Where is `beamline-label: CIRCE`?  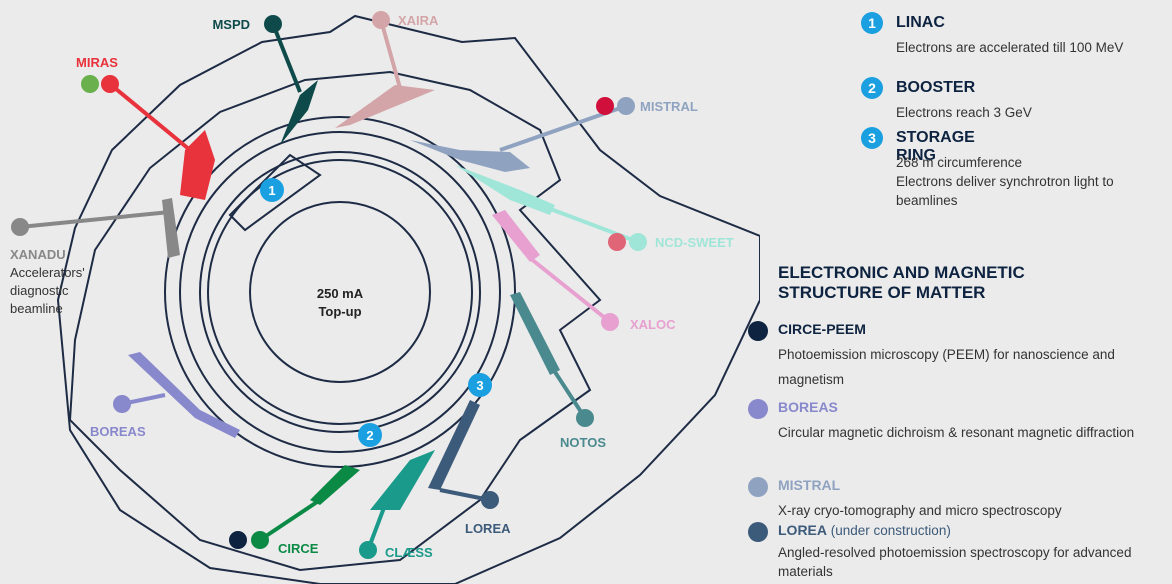 beamline-label: CIRCE is located at coordinates (298, 548).